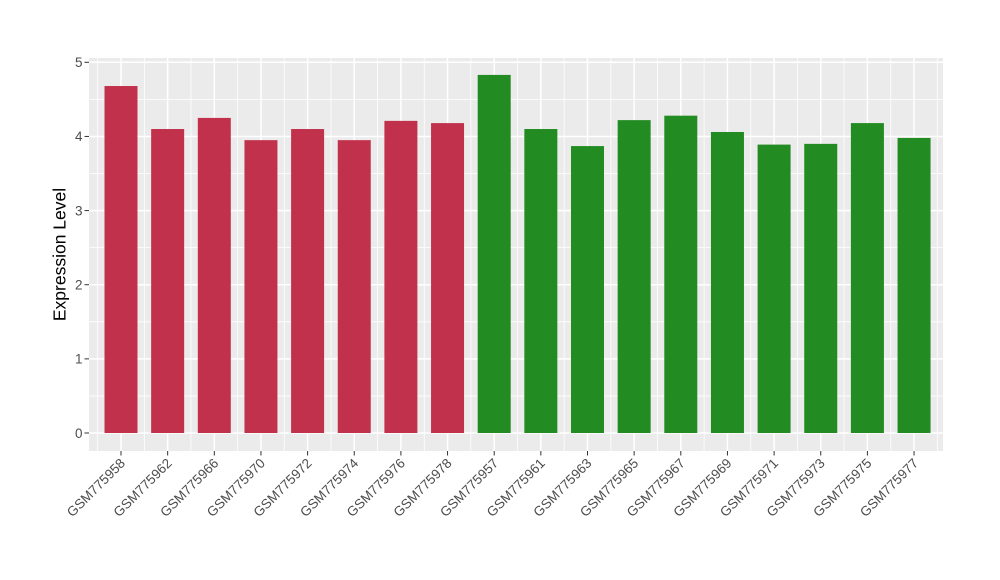  Describe the element at coordinates (541, 281) in the screenshot. I see `bar-GSM775961` at that location.